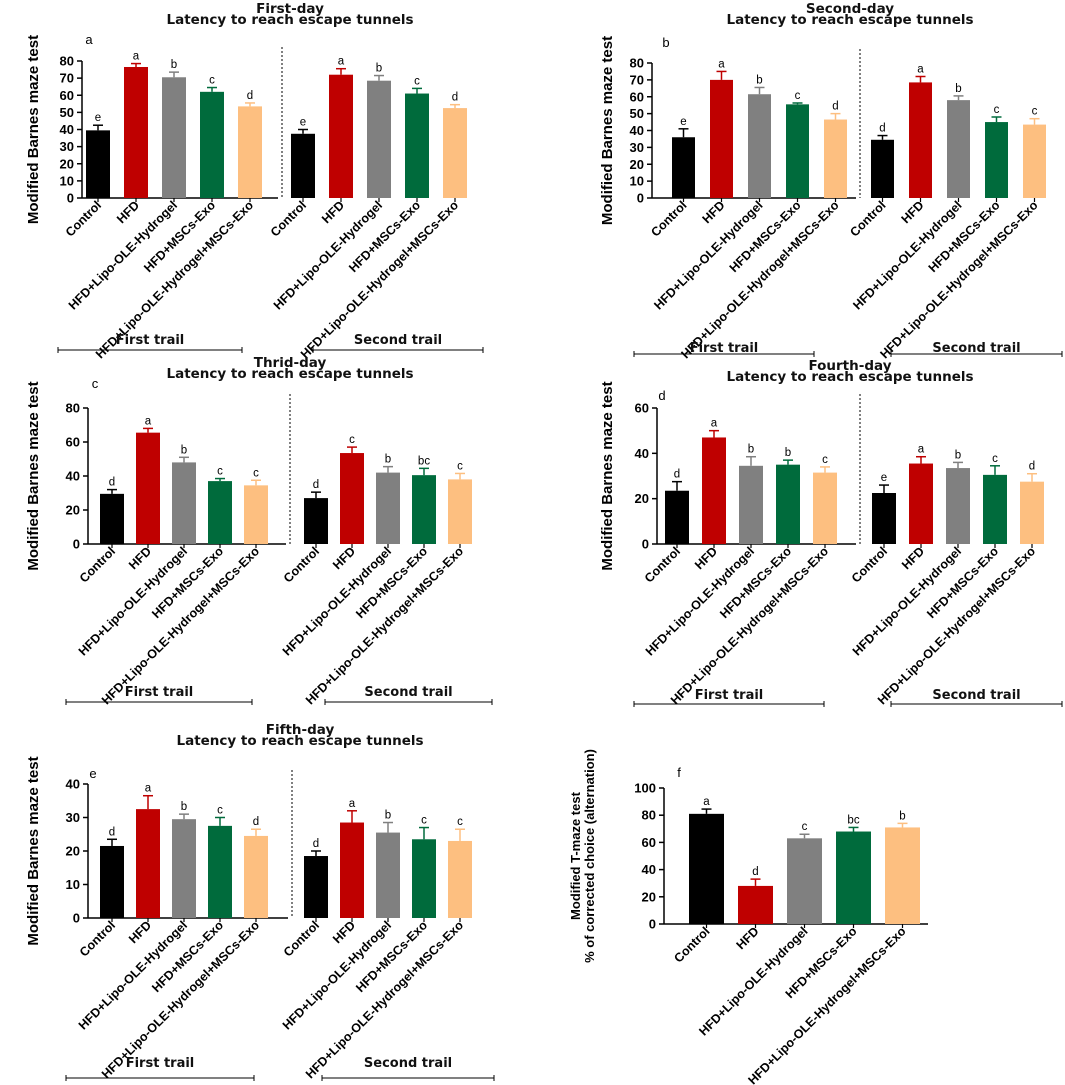 This screenshot has height=1085, width=1065. Describe the element at coordinates (92, 773) in the screenshot. I see `panel-letter: e` at that location.